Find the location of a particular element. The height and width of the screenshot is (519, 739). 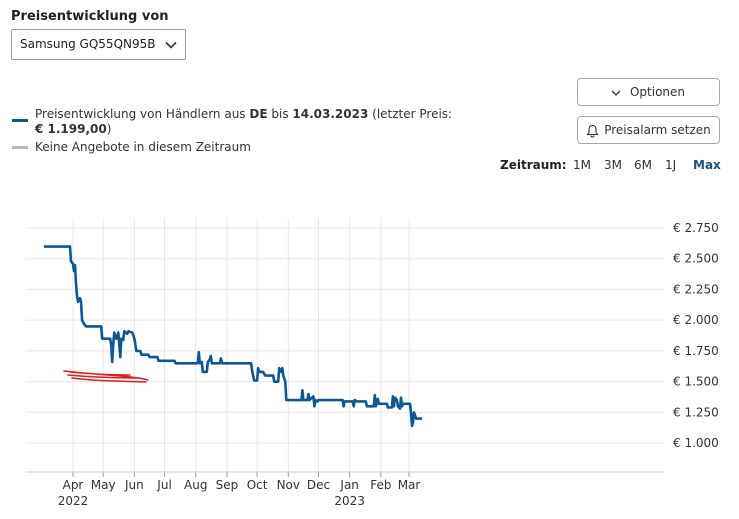

zeitraum-6m: 6M is located at coordinates (643, 165).